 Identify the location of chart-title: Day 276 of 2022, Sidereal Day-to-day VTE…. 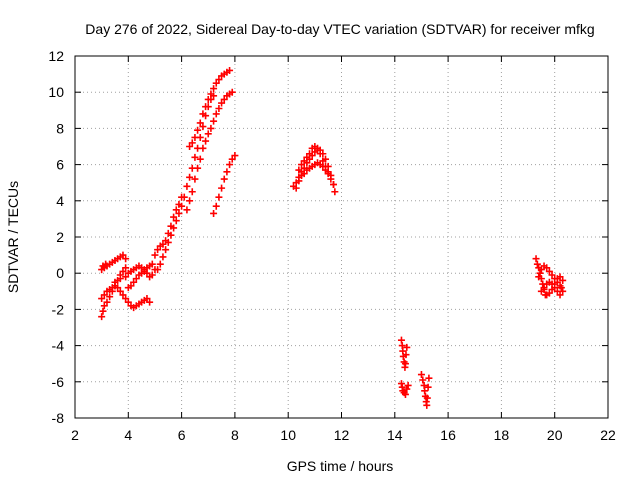
(339, 29).